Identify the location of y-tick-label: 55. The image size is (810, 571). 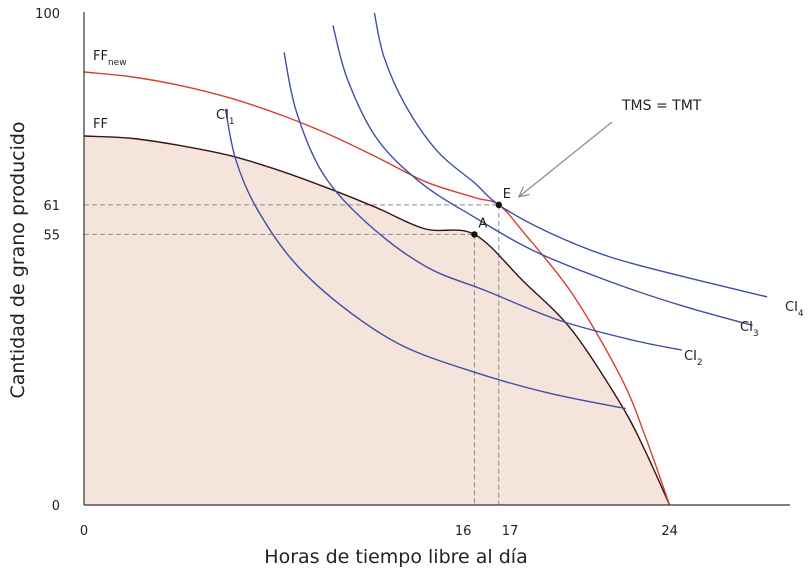
(51, 235).